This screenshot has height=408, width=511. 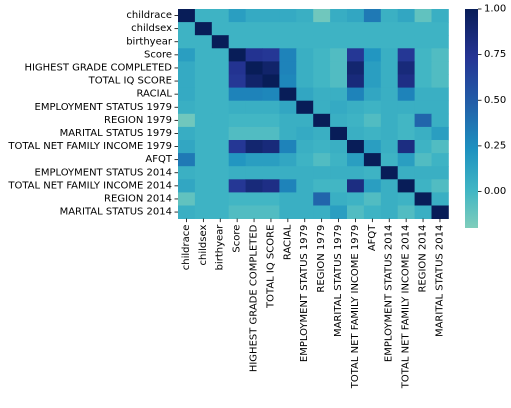 What do you see at coordinates (423, 259) in the screenshot?
I see `column-label: REGION 2014` at bounding box center [423, 259].